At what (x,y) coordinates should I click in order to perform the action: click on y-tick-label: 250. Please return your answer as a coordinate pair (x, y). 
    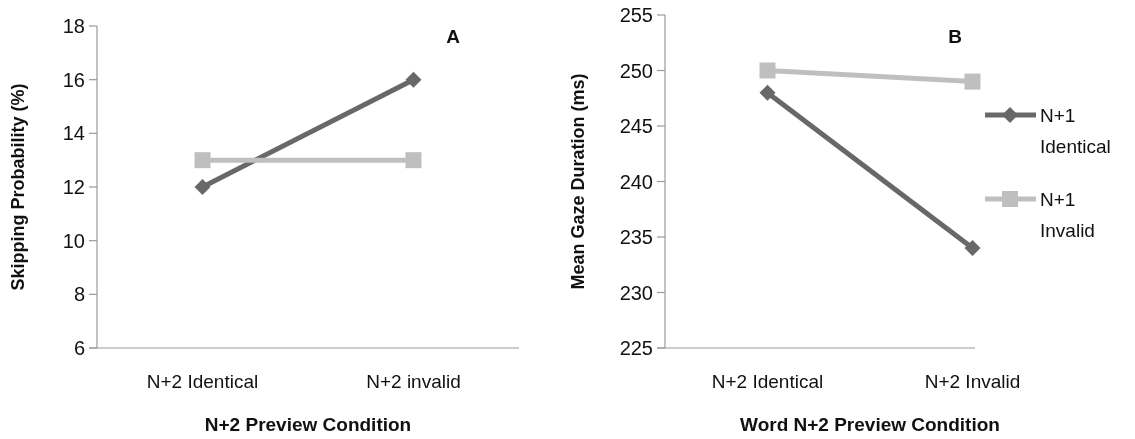
    Looking at the image, I should click on (636, 70).